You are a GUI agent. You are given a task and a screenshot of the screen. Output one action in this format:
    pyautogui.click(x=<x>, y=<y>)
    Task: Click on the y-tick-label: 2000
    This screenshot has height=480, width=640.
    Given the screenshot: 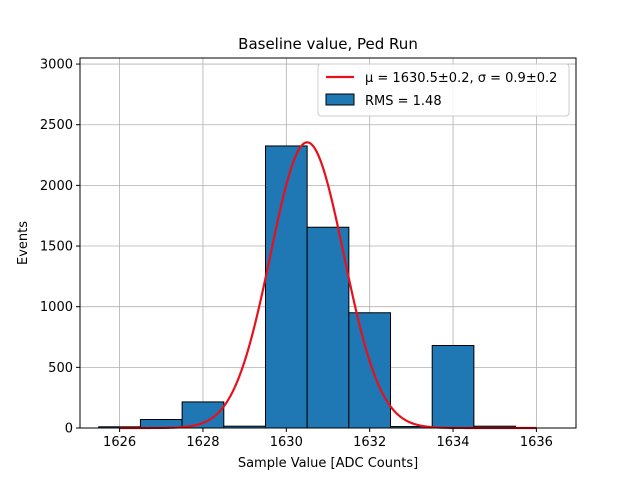 What is the action you would take?
    pyautogui.click(x=56, y=186)
    